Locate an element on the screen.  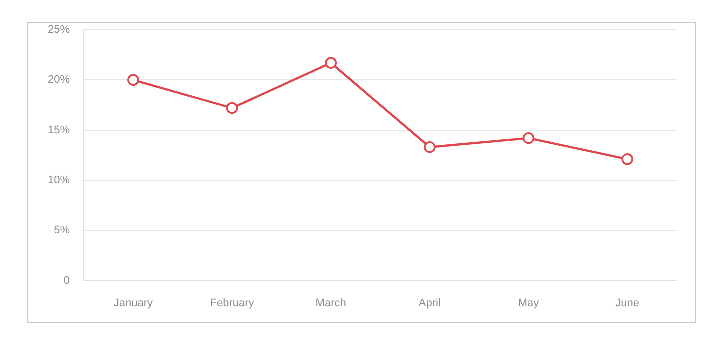
x-tick-label: February is located at coordinates (232, 303).